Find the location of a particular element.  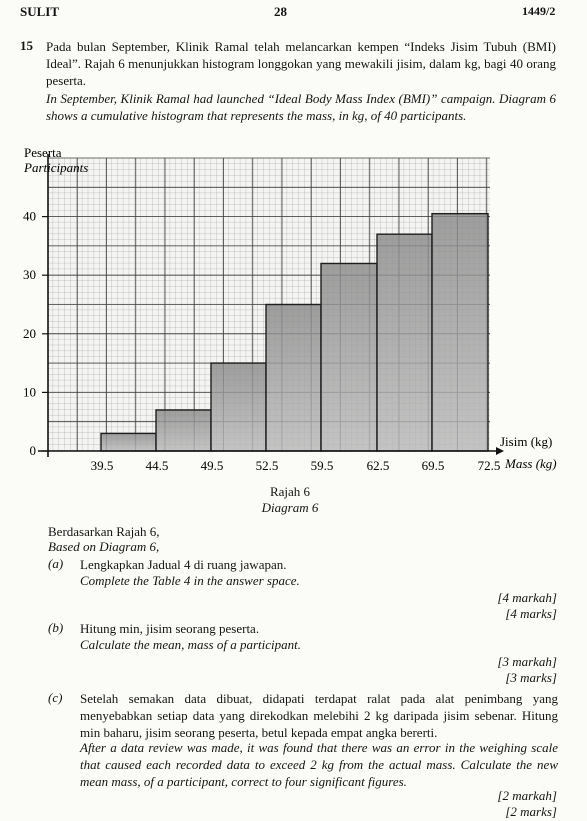

x-axis-arrow-icon is located at coordinates (500, 451).